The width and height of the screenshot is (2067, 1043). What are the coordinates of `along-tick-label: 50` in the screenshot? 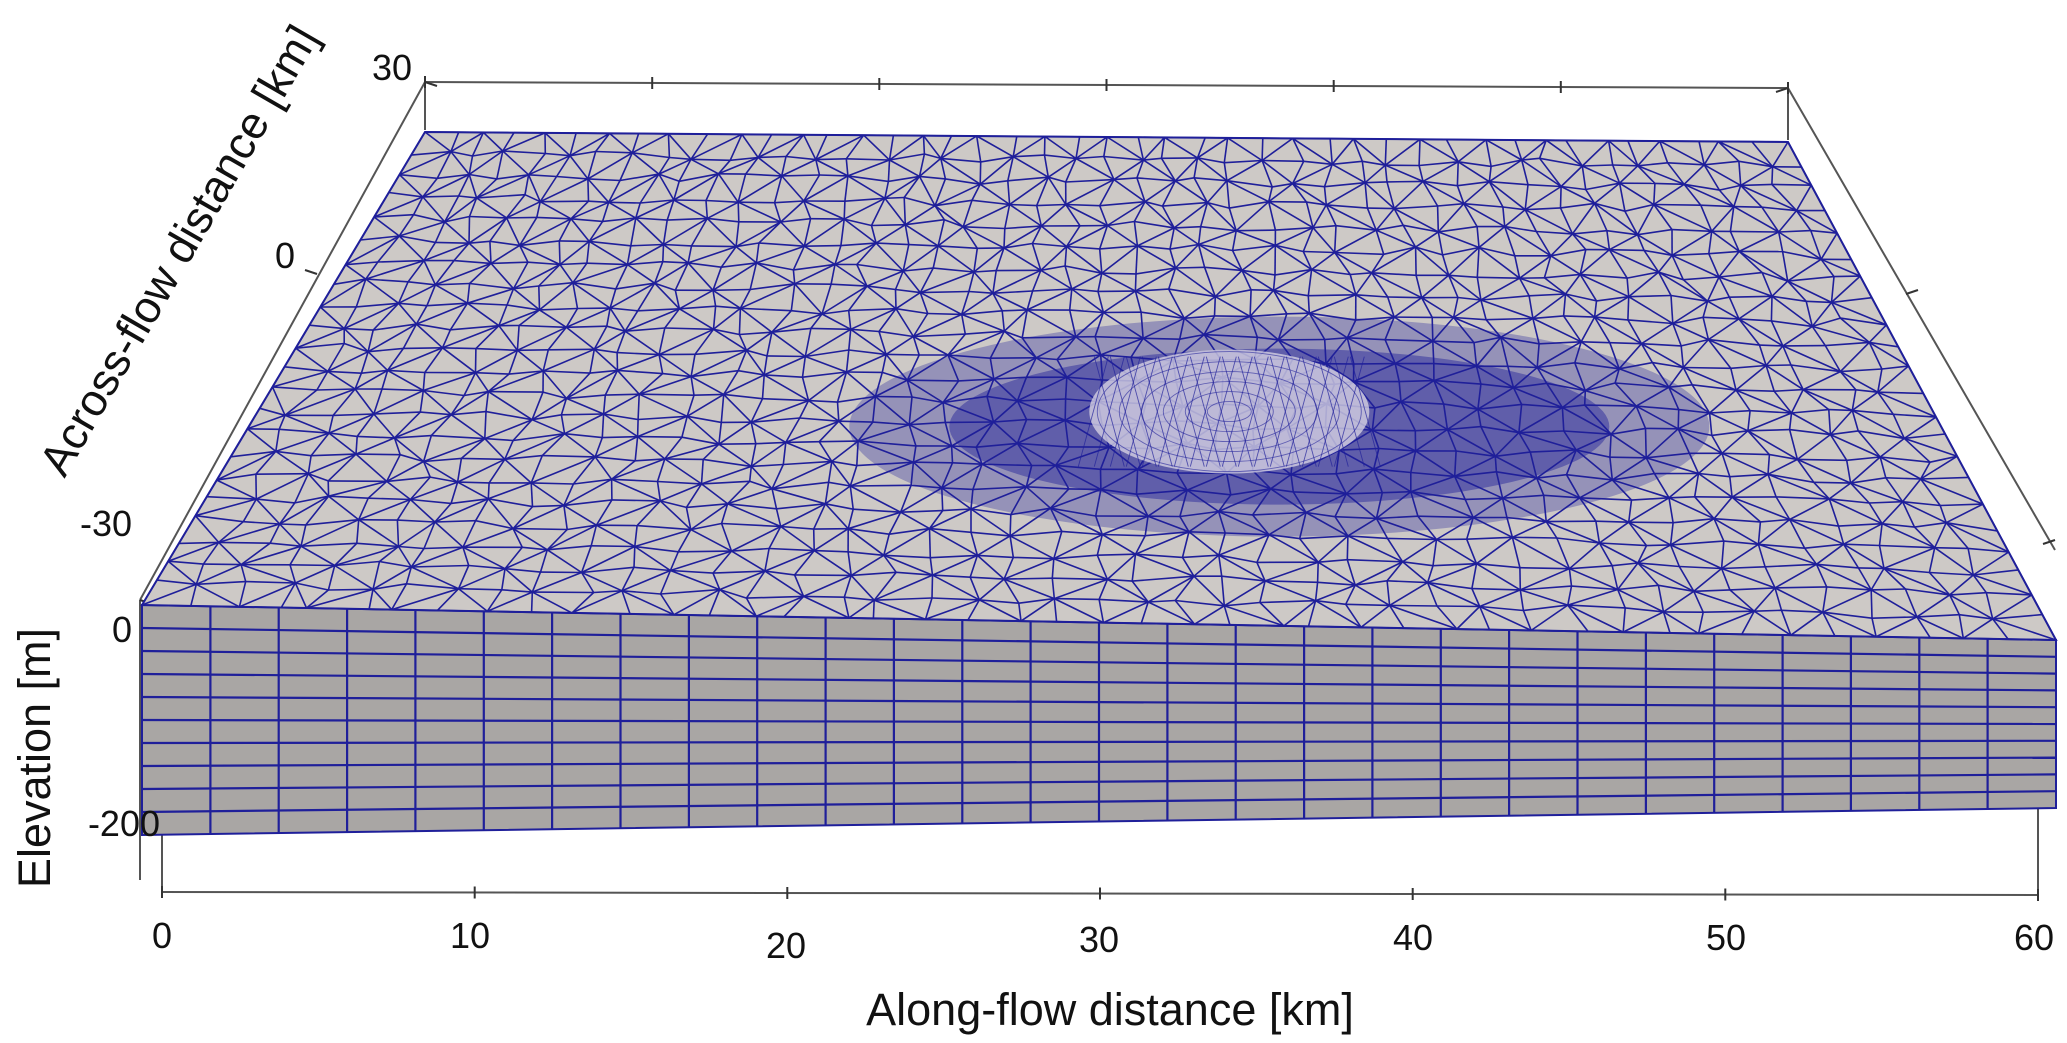 It's located at (1726, 937).